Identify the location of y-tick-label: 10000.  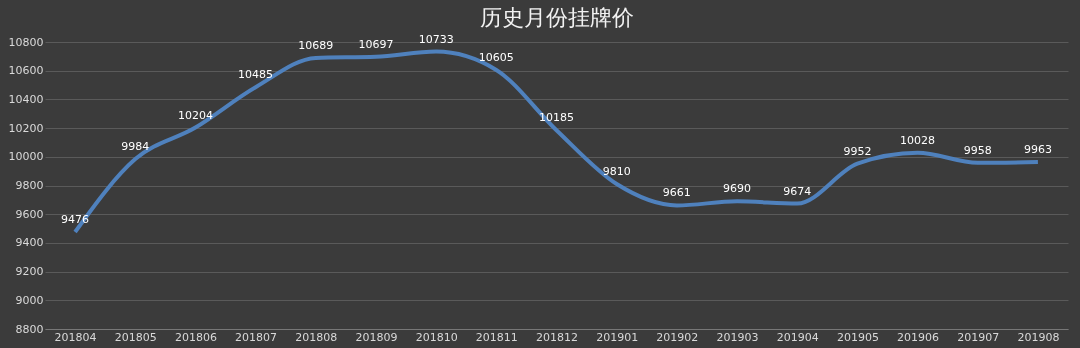
(26, 157).